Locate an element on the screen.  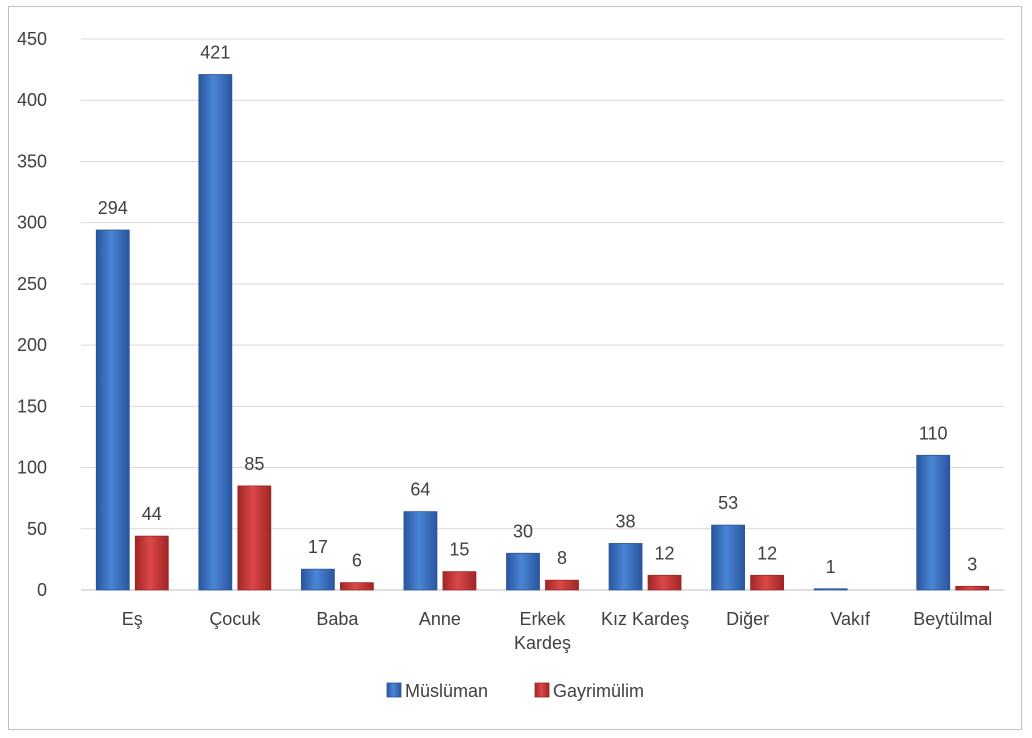
data-label: 110 is located at coordinates (933, 433).